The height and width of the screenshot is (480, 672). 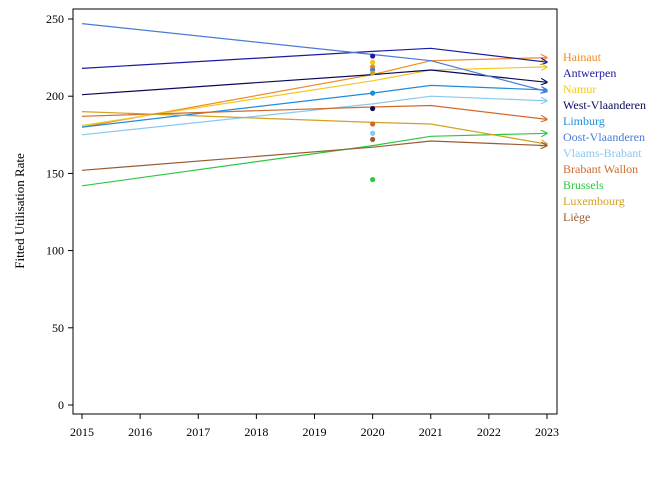 What do you see at coordinates (55, 173) in the screenshot?
I see `y-tick-label: 150` at bounding box center [55, 173].